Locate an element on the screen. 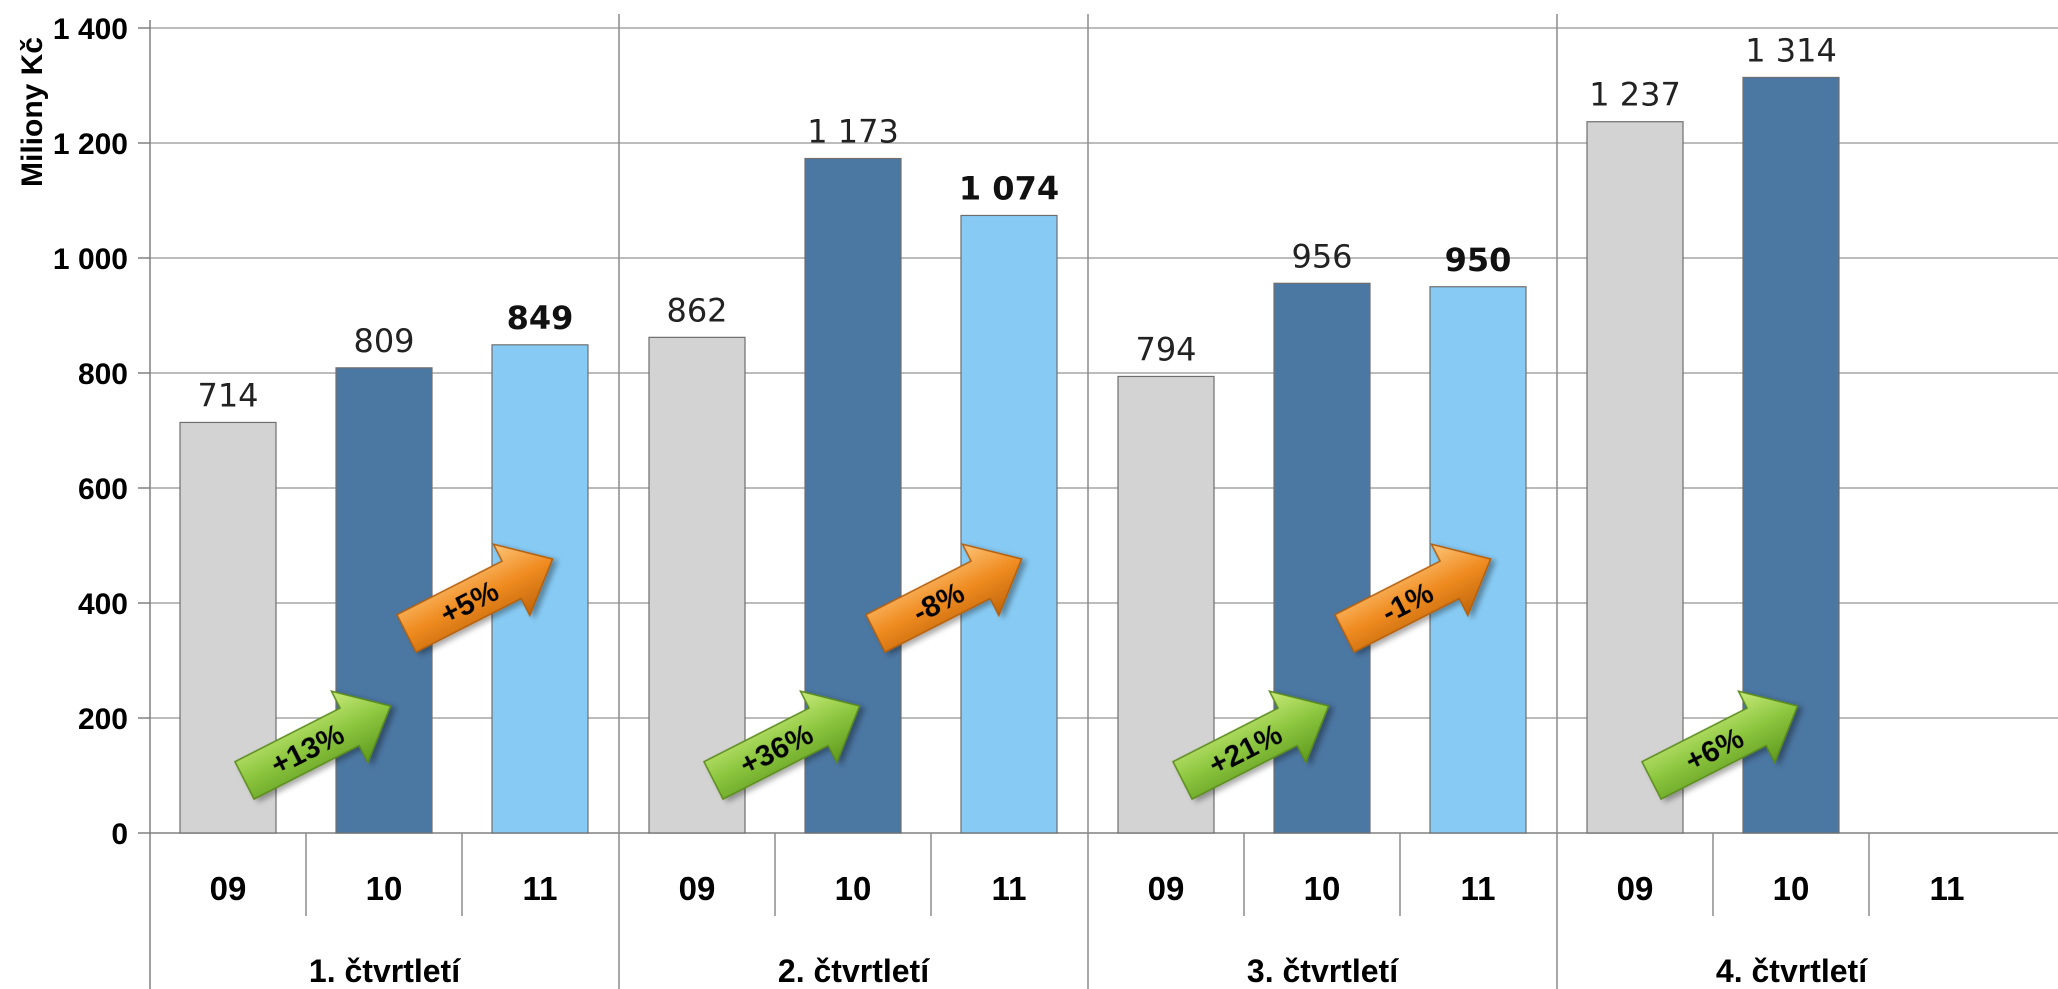  y-tick-label: 200 is located at coordinates (103, 719).